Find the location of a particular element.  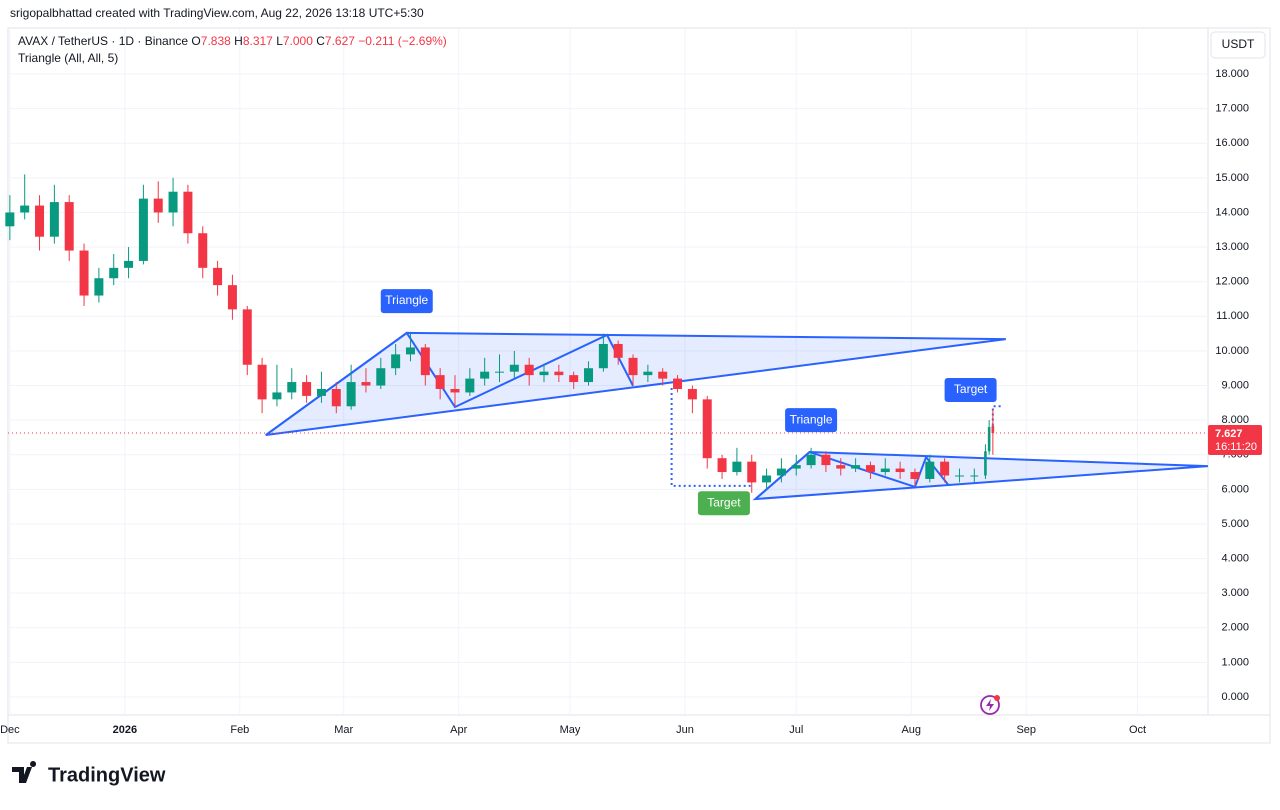

x-tick-label: Aug is located at coordinates (911, 730).